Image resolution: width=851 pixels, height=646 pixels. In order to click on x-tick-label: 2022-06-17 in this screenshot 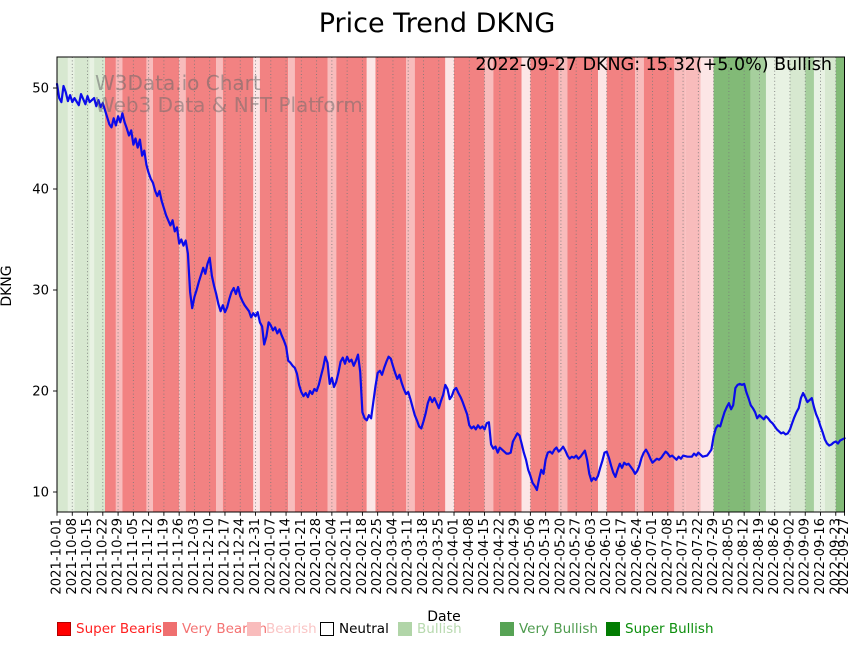, I will do `click(621, 556)`.